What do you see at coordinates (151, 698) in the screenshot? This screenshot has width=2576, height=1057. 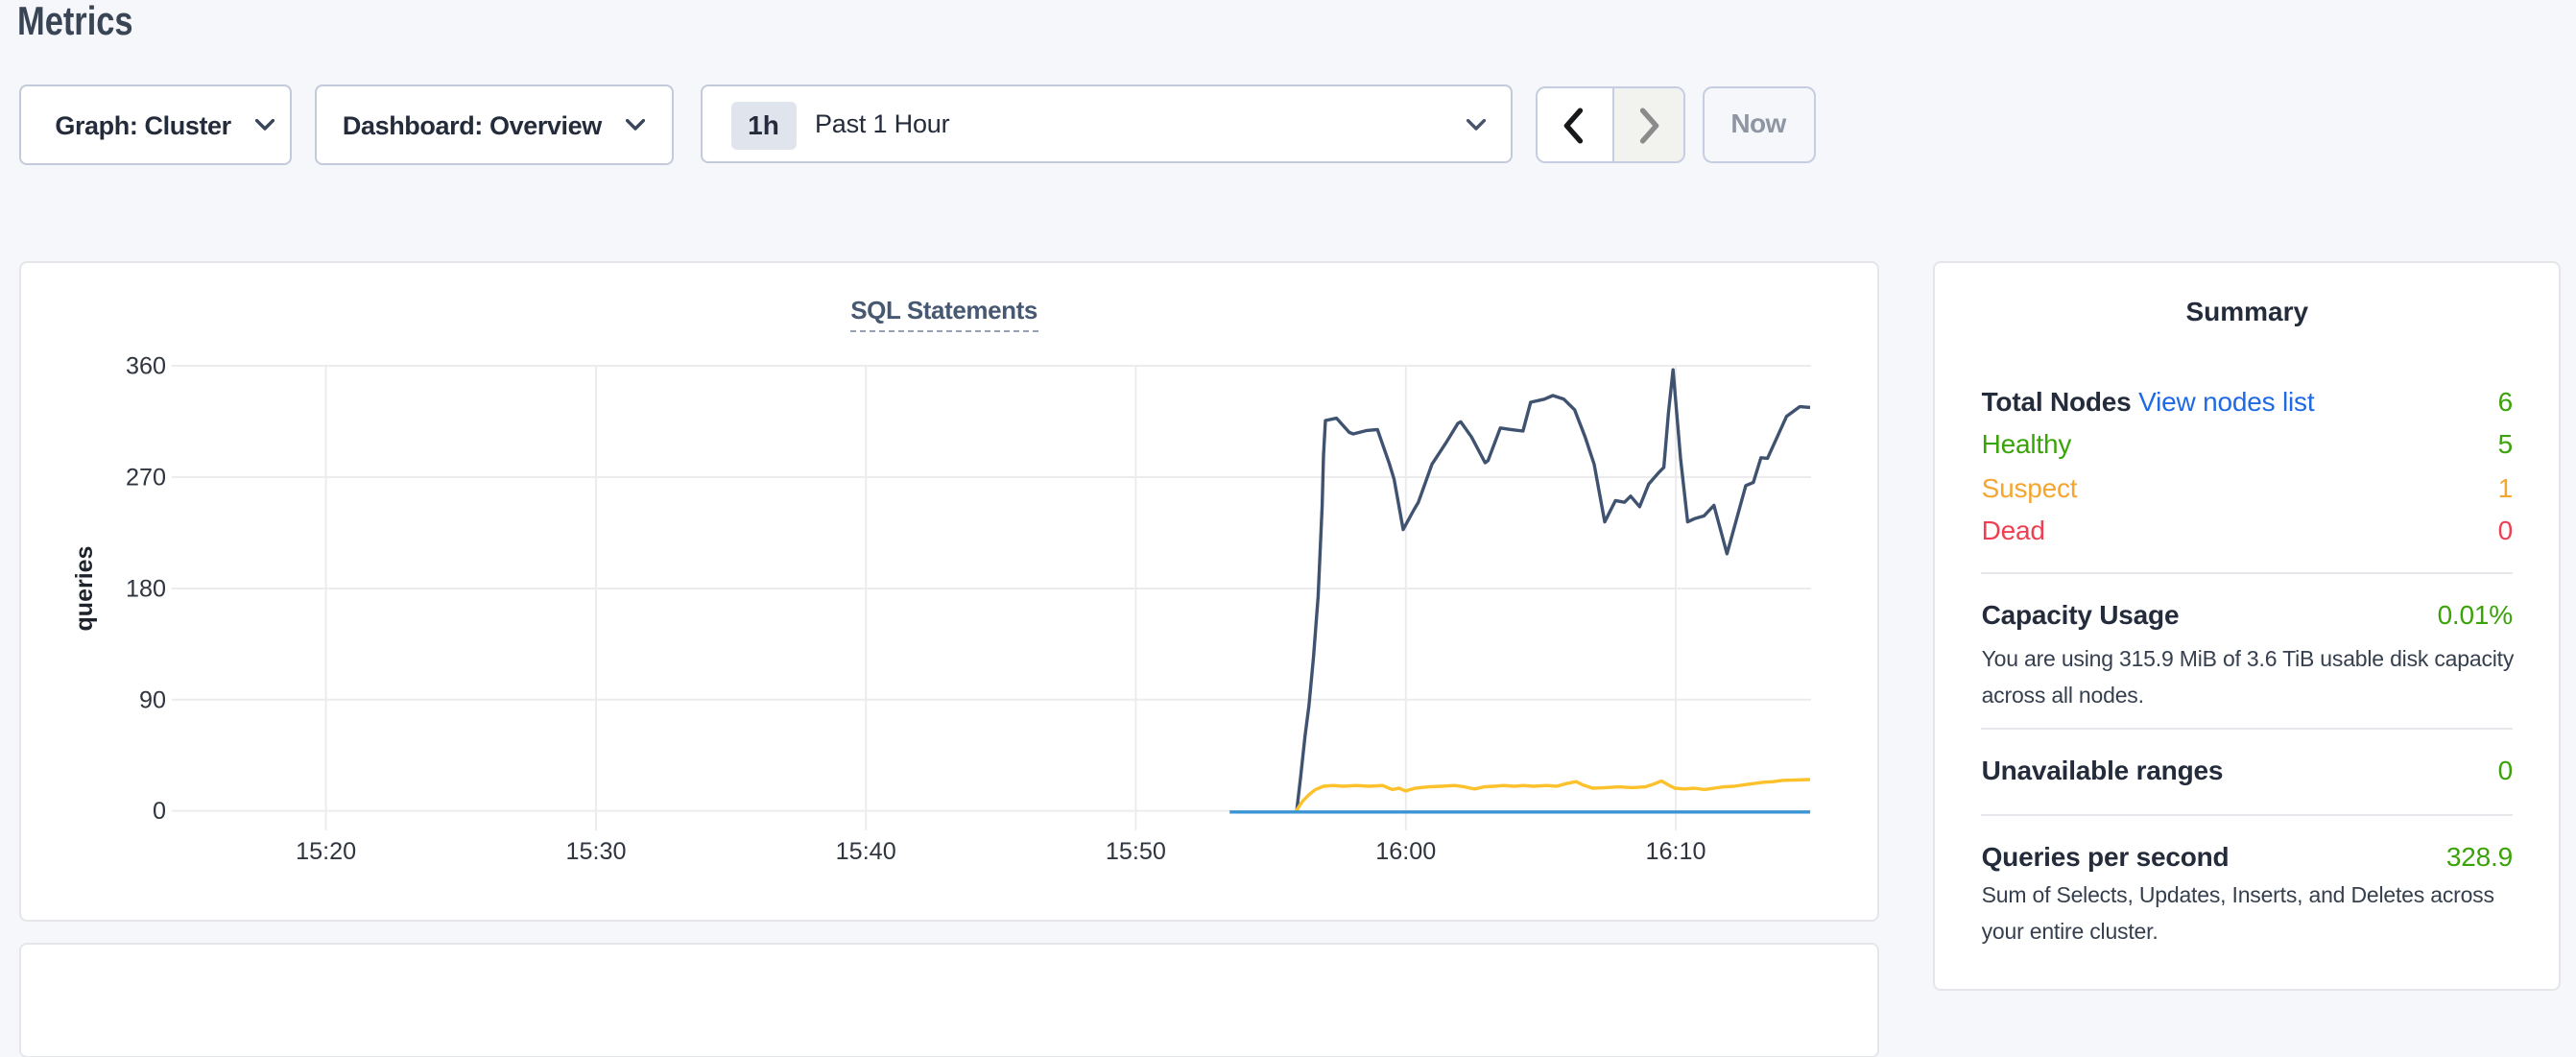 I see `svg-text: 90` at bounding box center [151, 698].